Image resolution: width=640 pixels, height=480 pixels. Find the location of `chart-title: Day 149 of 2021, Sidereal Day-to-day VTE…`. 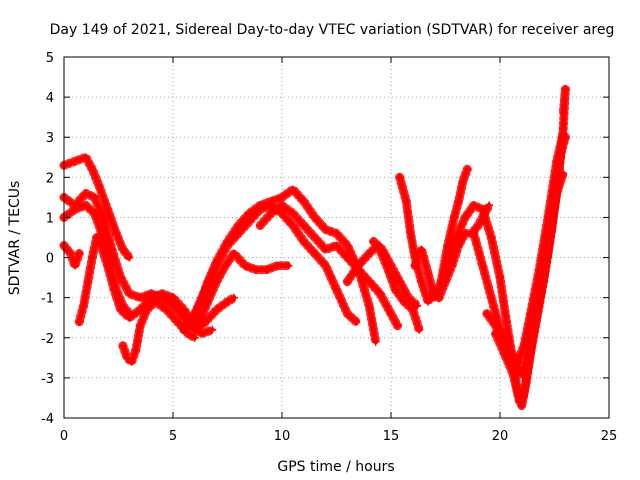

chart-title: Day 149 of 2021, Sidereal Day-to-day VTE… is located at coordinates (332, 30).